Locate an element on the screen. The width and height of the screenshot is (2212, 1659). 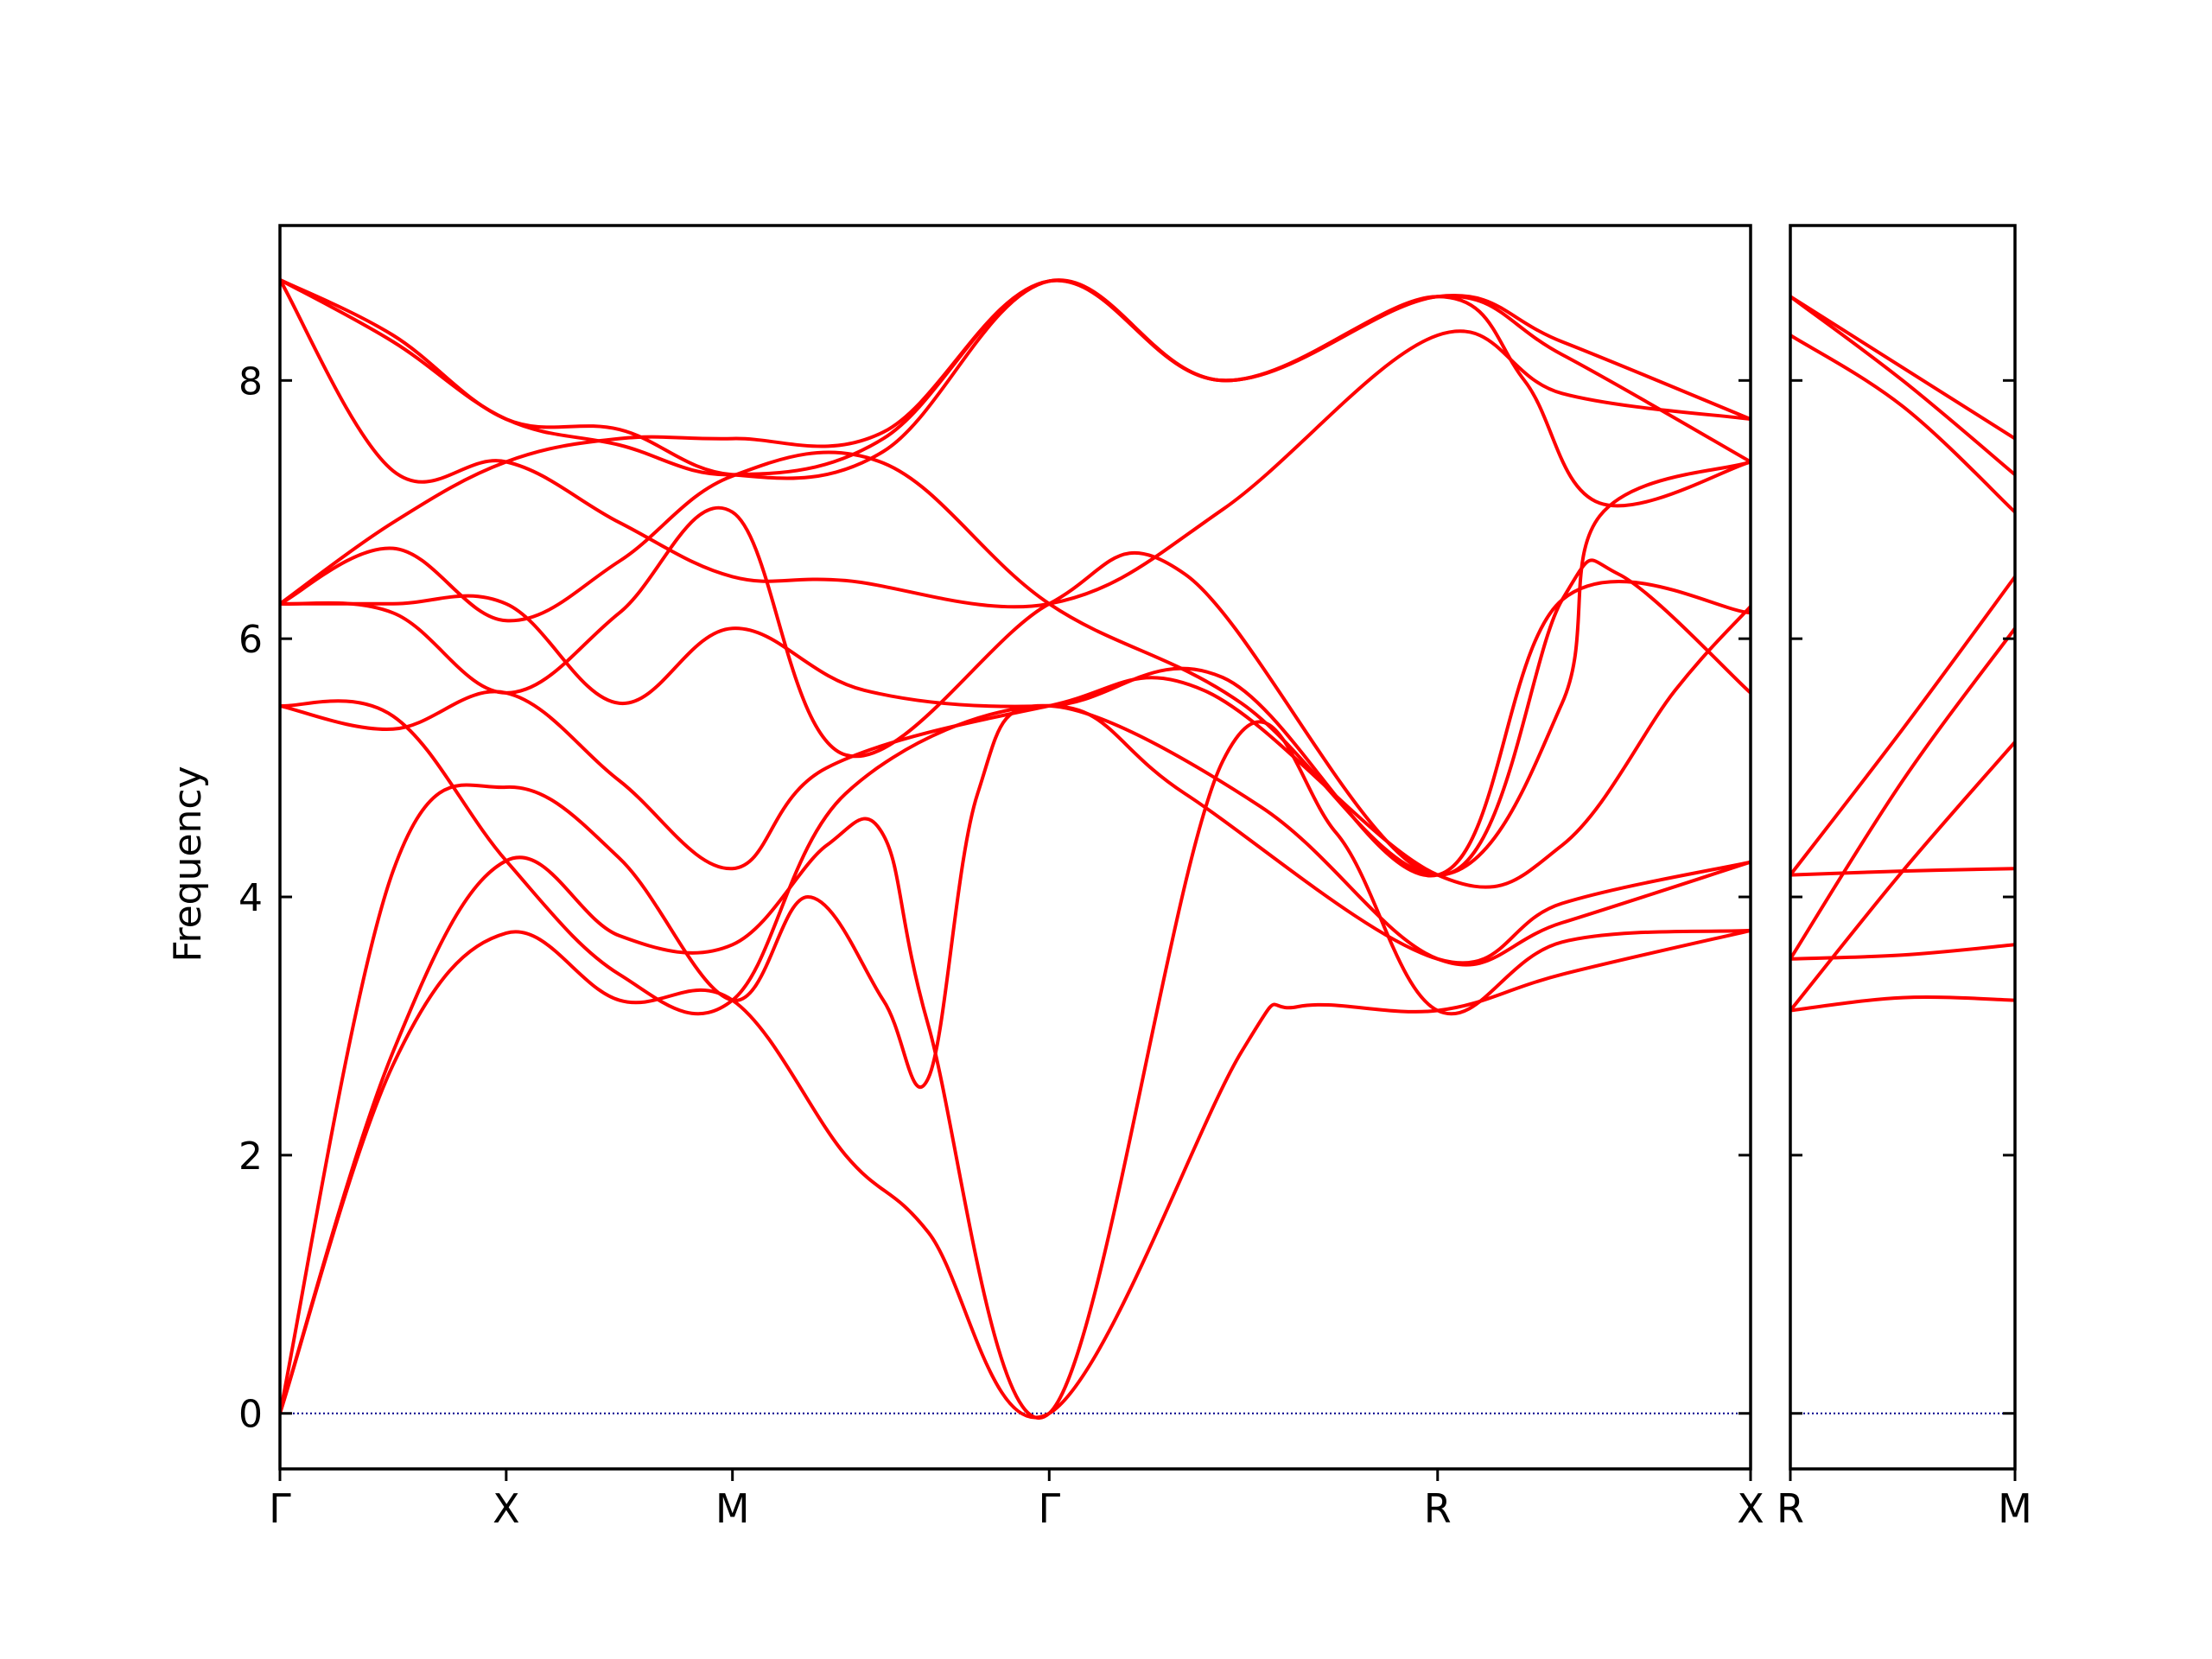
y-axis-label: Frequency is located at coordinates (188, 864).